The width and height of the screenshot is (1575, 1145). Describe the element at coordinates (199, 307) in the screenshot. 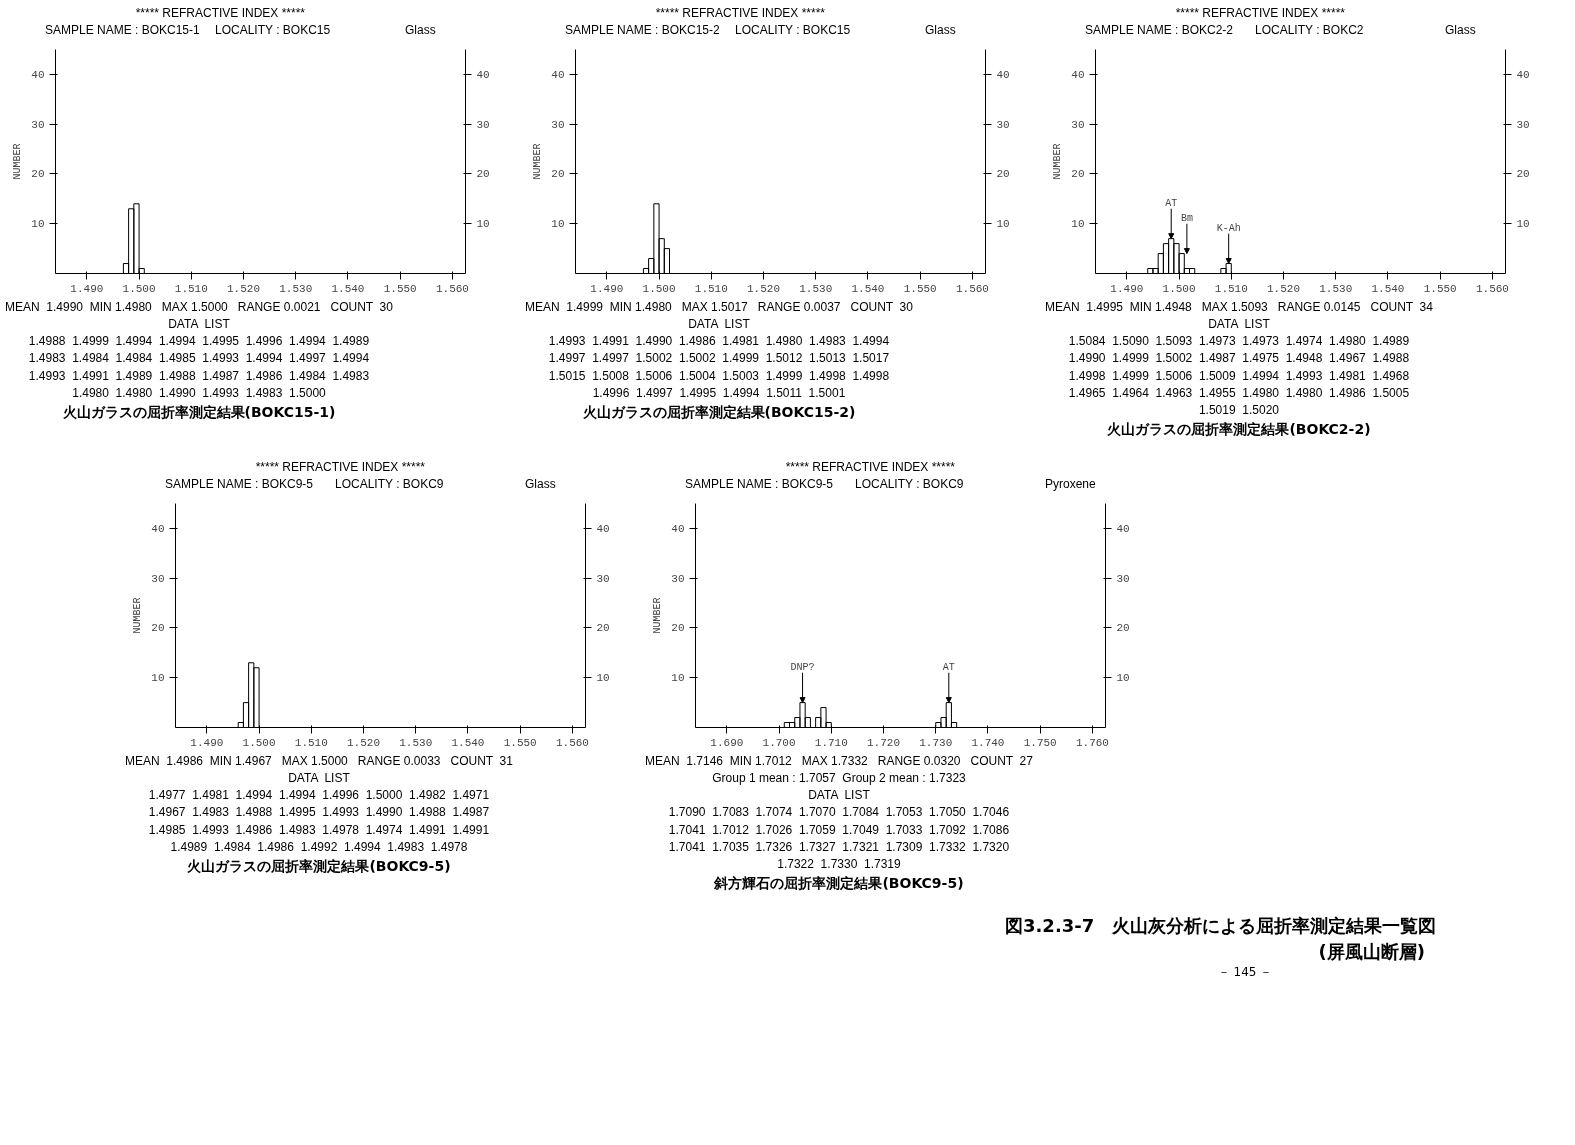

I see `text: MEAN 1.4990 MIN 1.4980 MAX 1.5000 RANGE 0.0021 COUNT 30` at that location.